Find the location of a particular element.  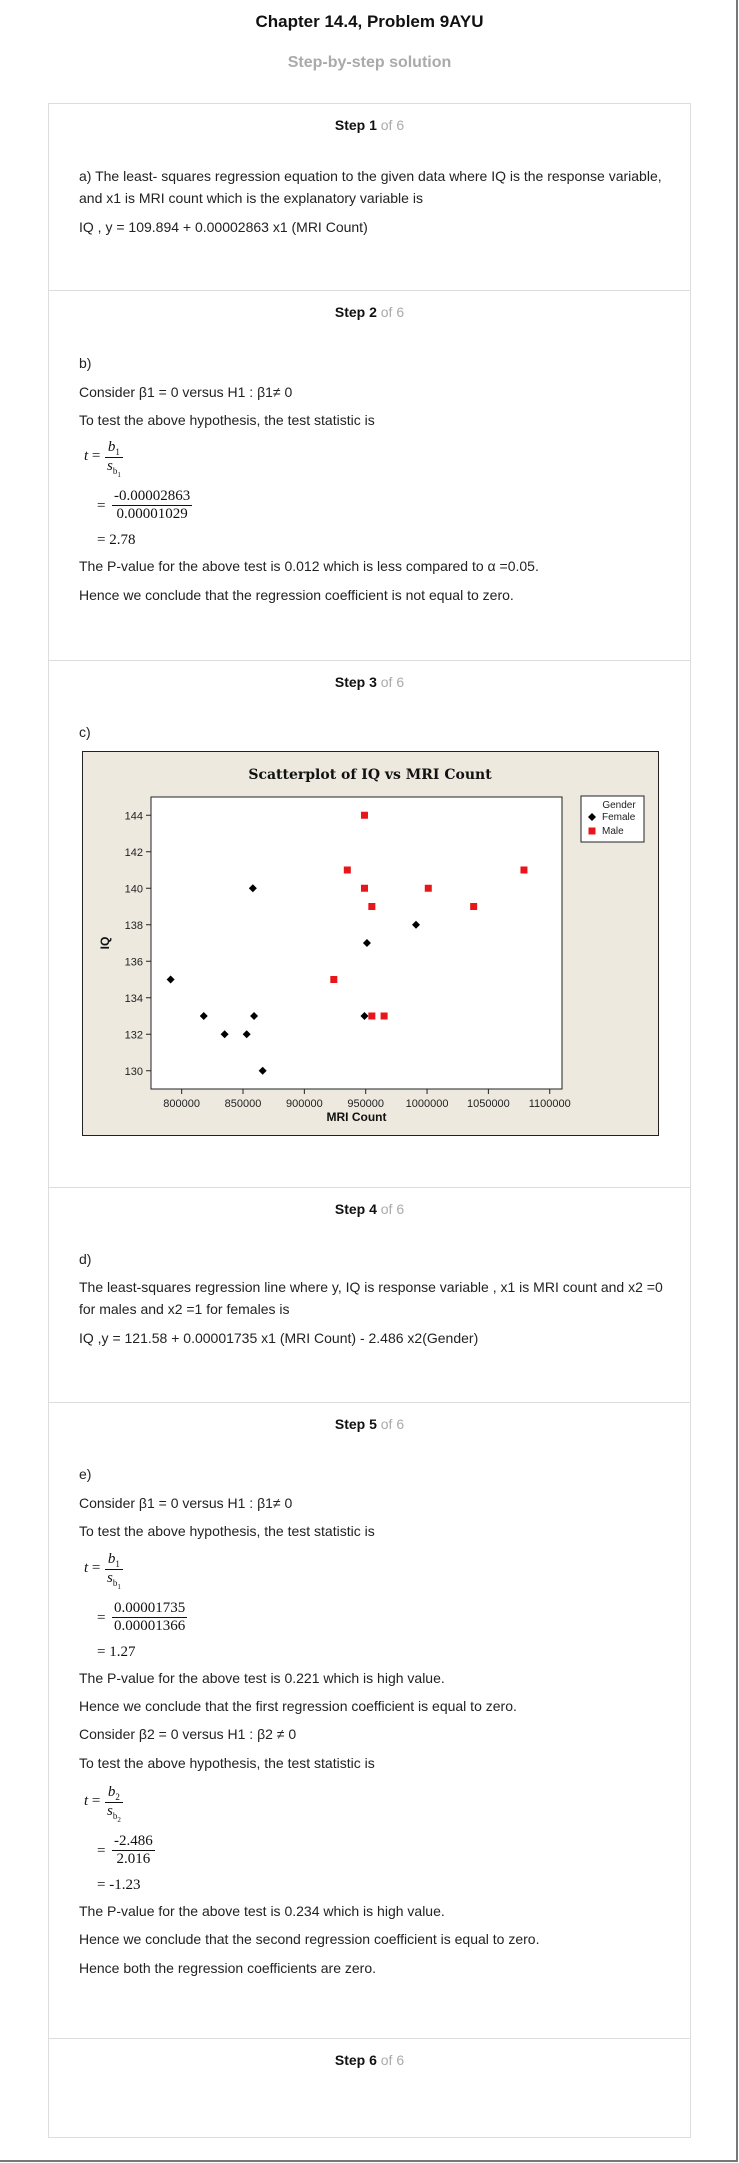

solution-subtitle: Step-by-step solution is located at coordinates (369, 62).